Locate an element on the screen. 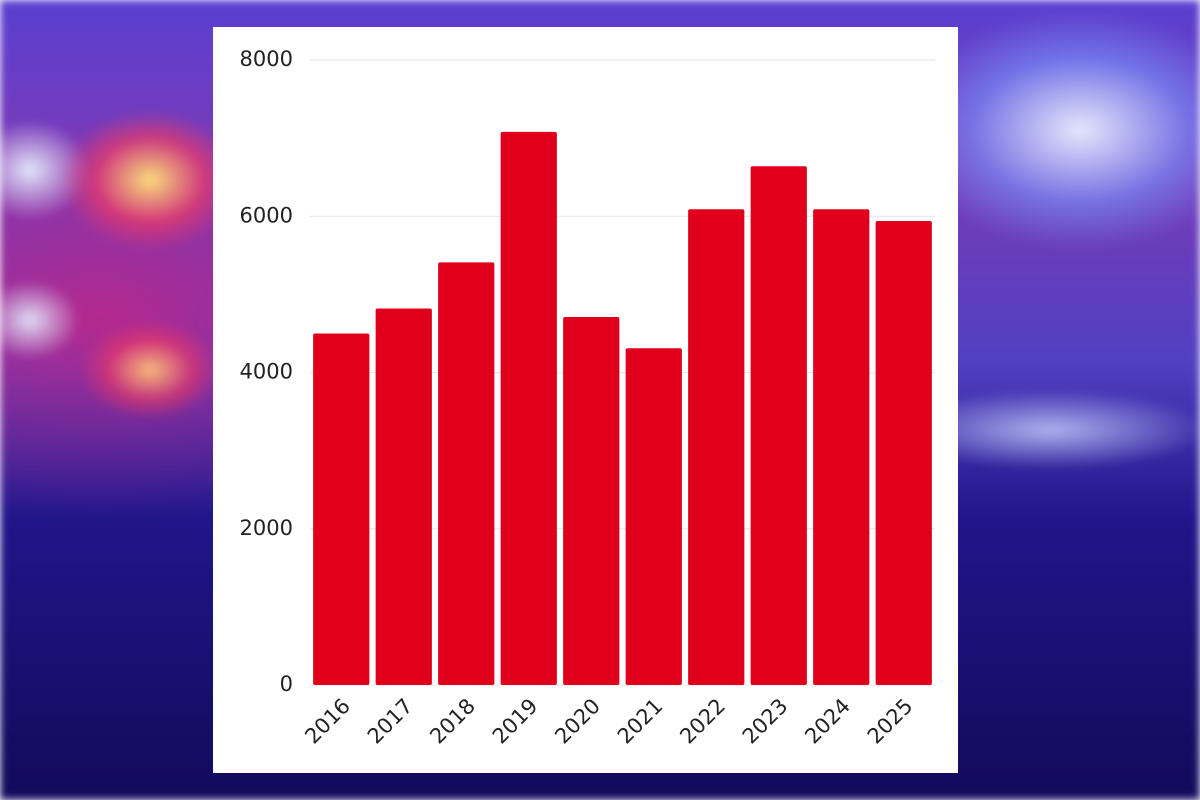  y-tick-label: 8000 is located at coordinates (266, 59).